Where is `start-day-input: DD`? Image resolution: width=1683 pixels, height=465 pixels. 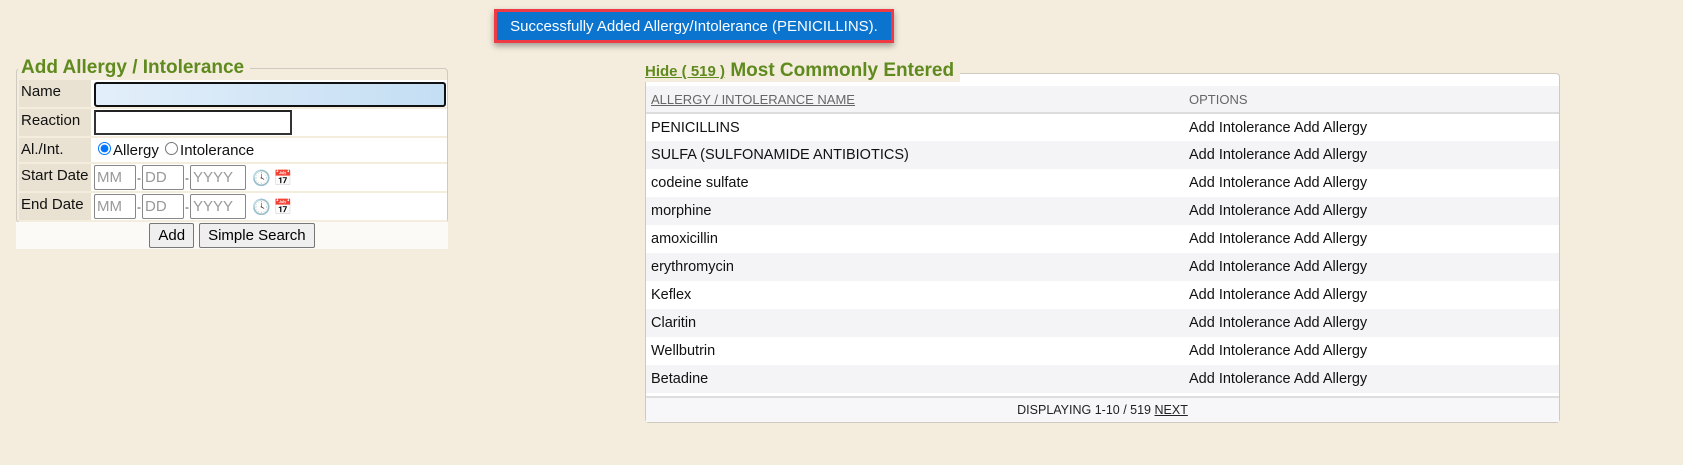
start-day-input: DD is located at coordinates (163, 177).